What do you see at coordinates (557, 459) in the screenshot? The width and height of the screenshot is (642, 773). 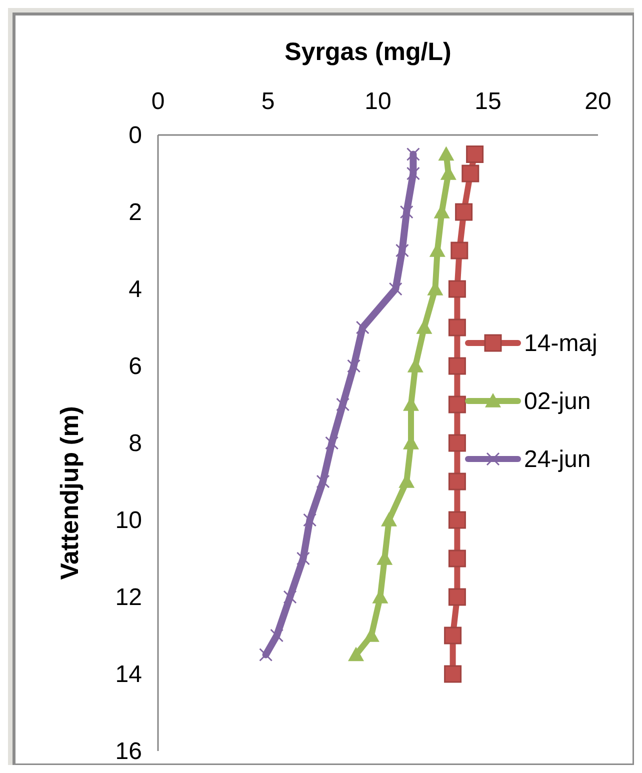 I see `legend-label: 24-jun` at bounding box center [557, 459].